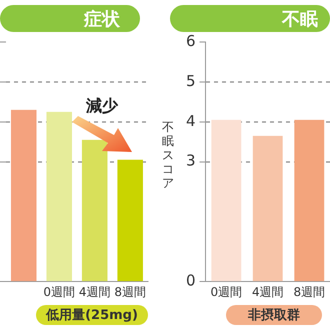 The image size is (330, 330). What do you see at coordinates (102, 106) in the screenshot?
I see `annotation: 減少` at bounding box center [102, 106].